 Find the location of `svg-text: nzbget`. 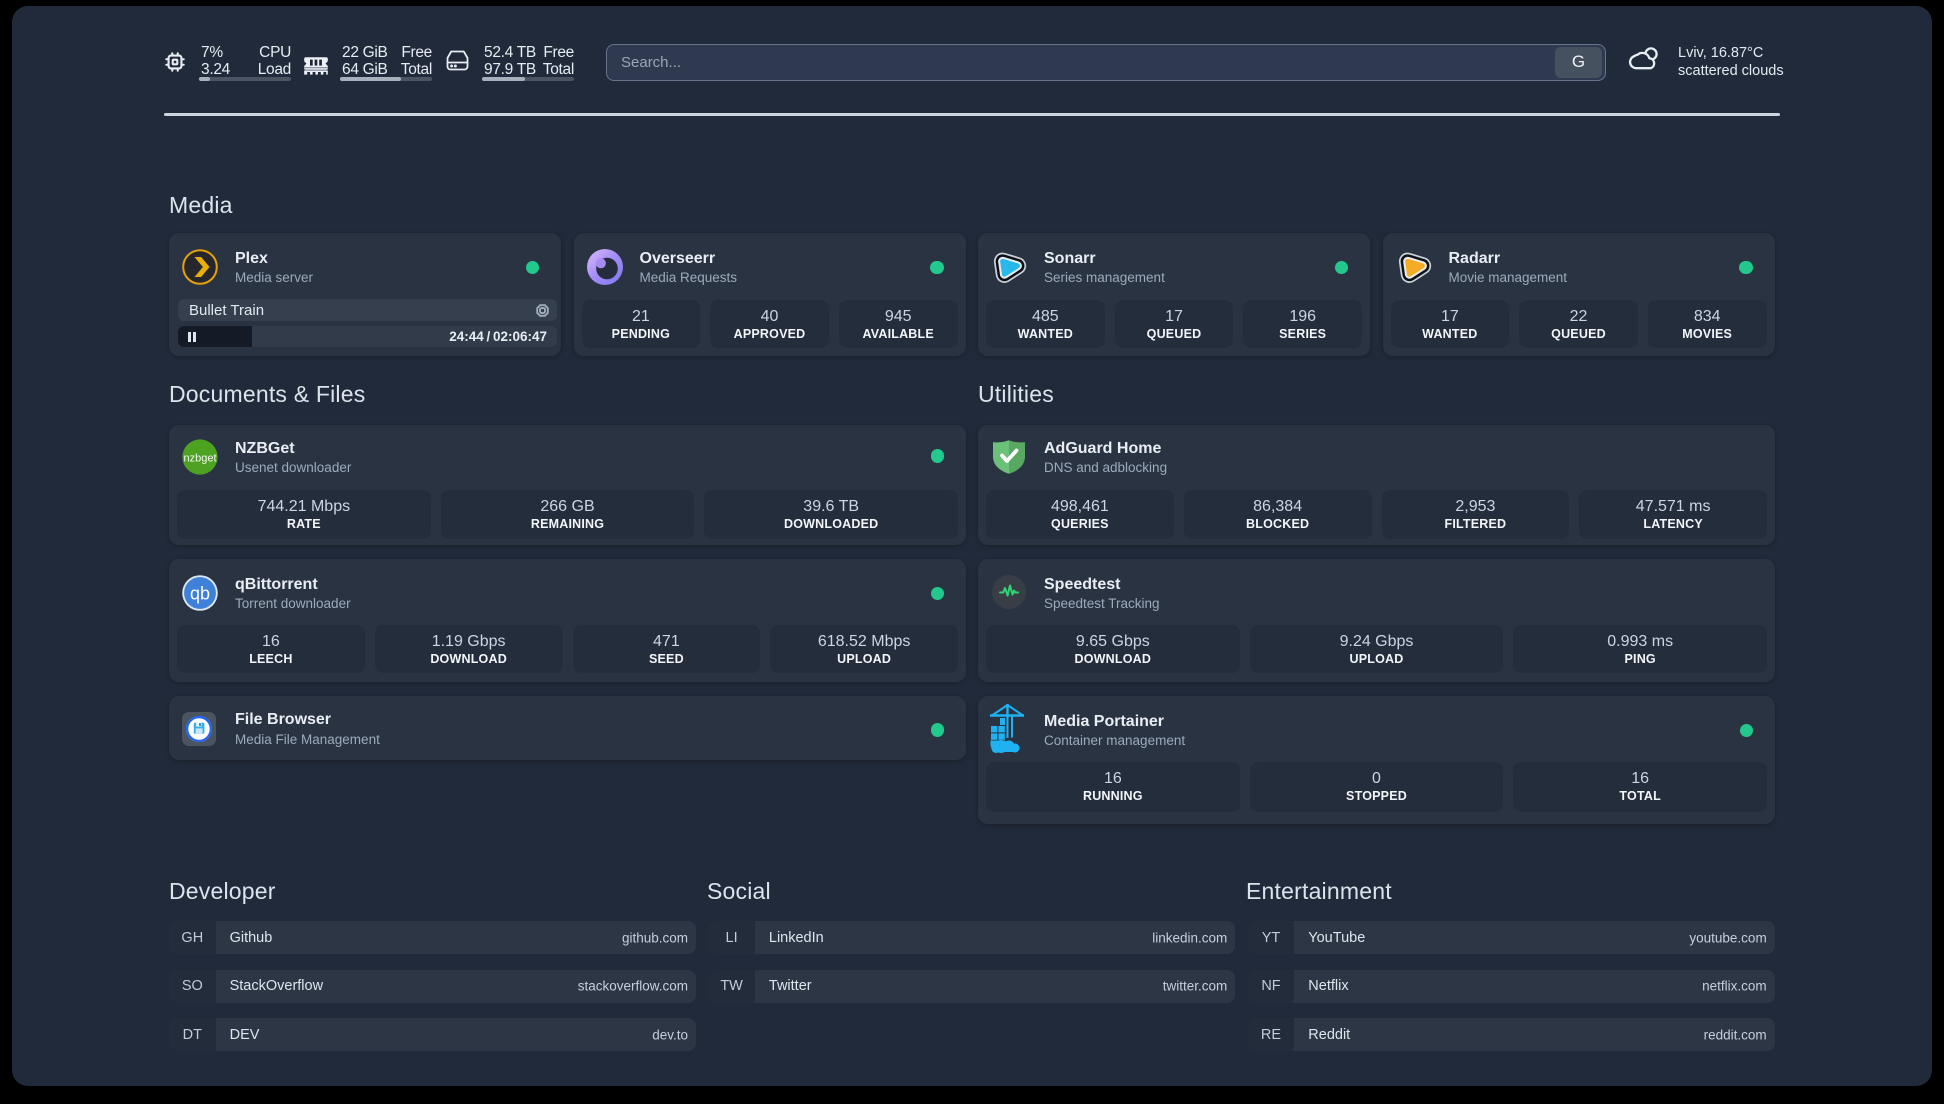

svg-text: nzbget is located at coordinates (199, 459).